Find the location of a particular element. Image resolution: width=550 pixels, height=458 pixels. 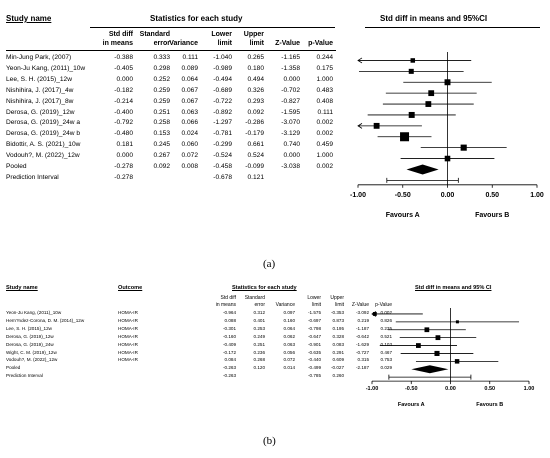

cell-lo: -0.798 is located at coordinates (314, 328).